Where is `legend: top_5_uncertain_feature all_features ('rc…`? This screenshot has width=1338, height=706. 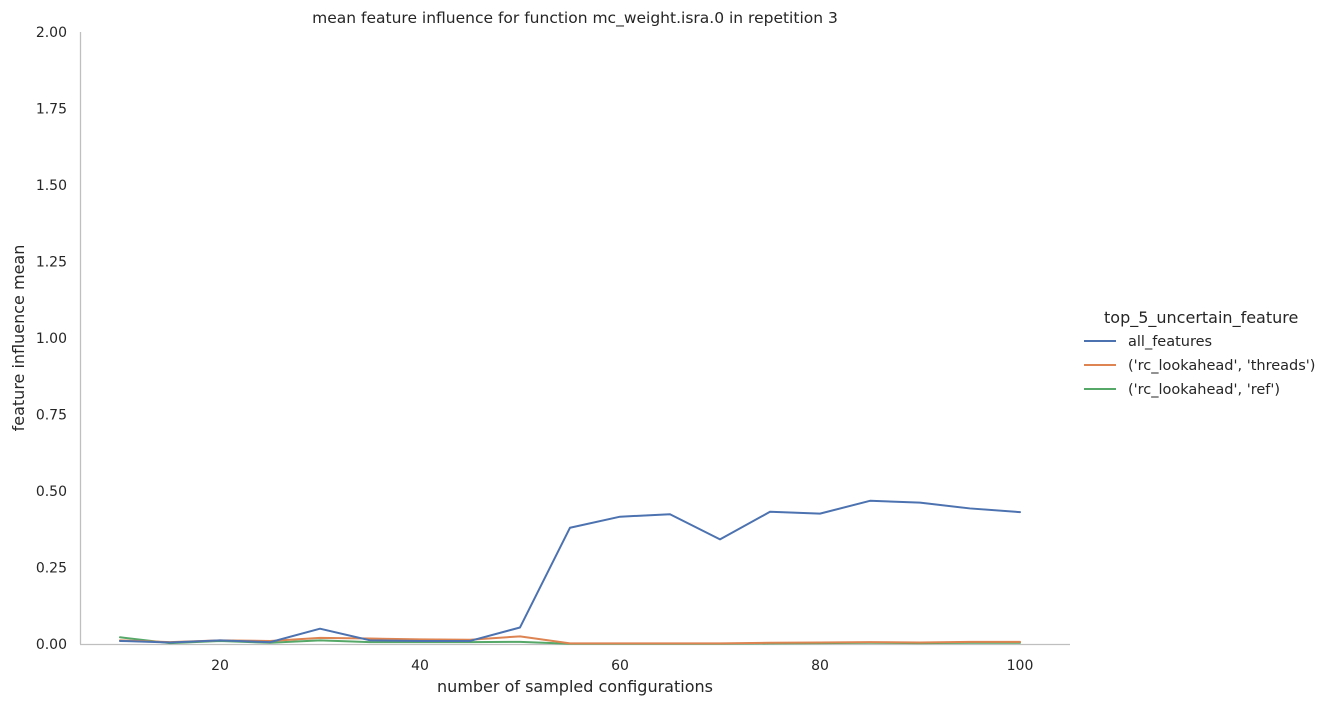 legend: top_5_uncertain_feature all_features ('rc… is located at coordinates (1199, 353).